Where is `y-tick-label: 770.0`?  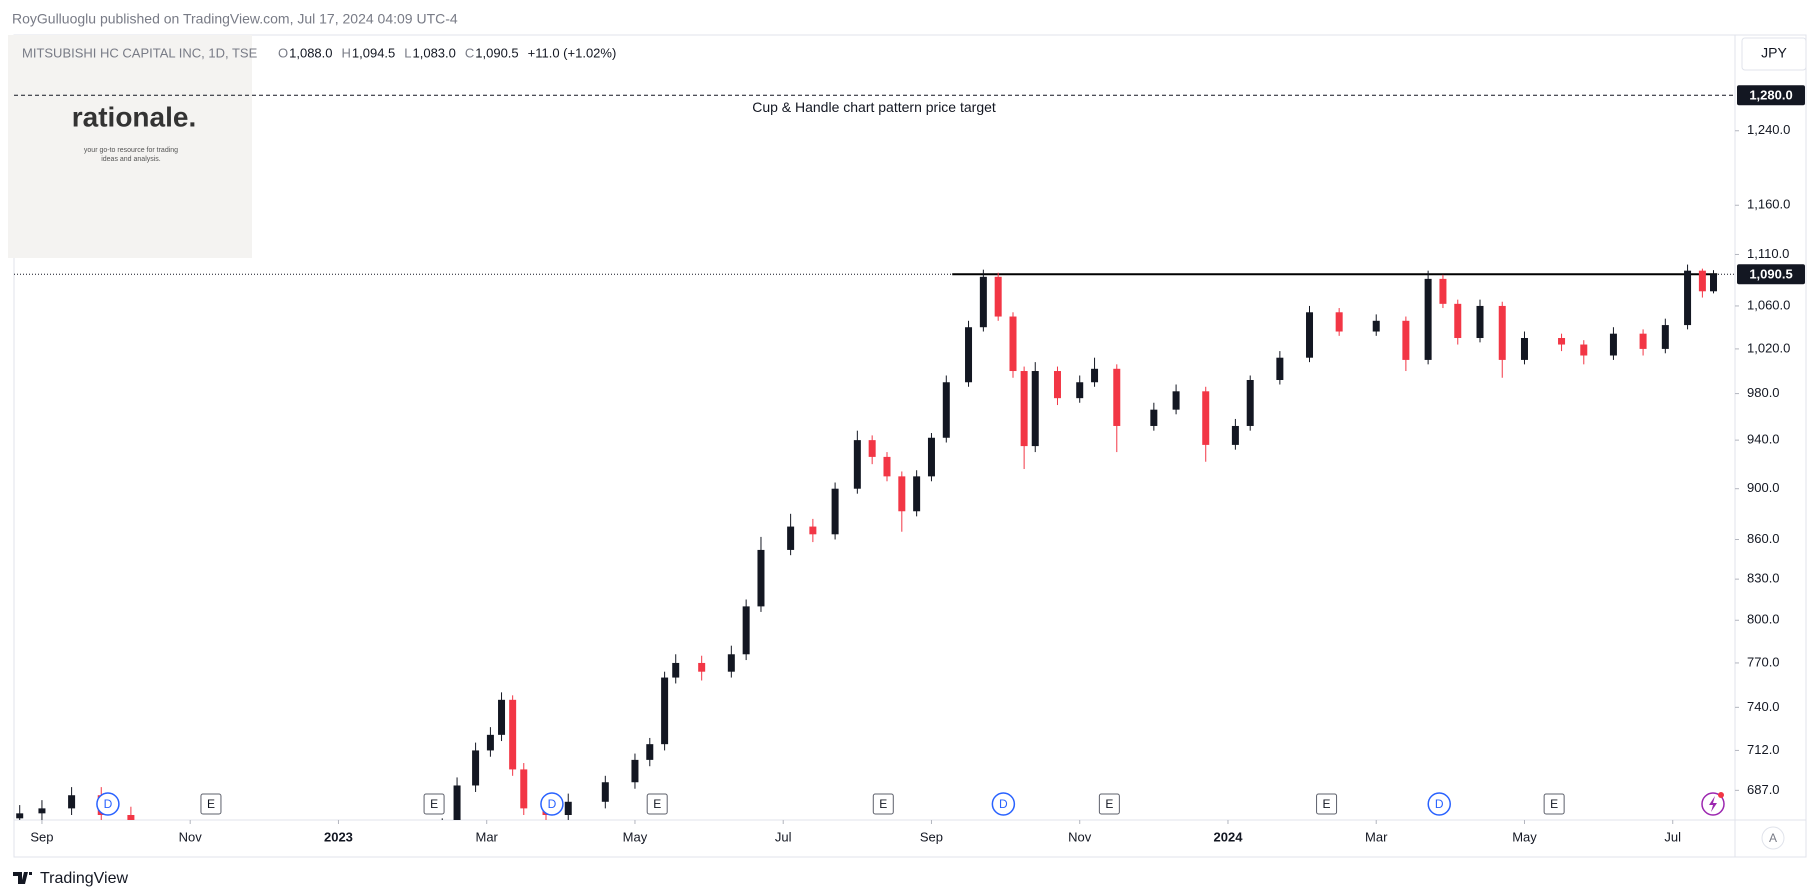 y-tick-label: 770.0 is located at coordinates (1763, 661).